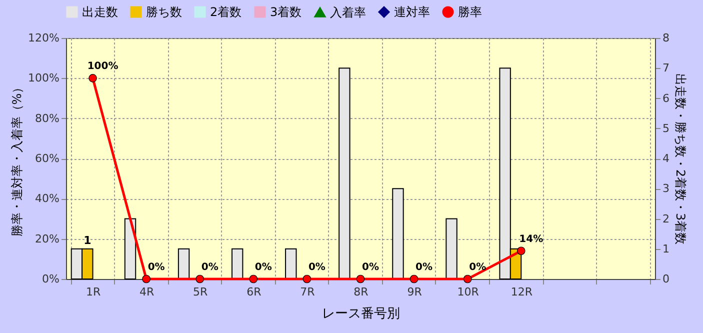 The height and width of the screenshot is (333, 703). I want to click on y2-tick-label: 1, so click(666, 249).